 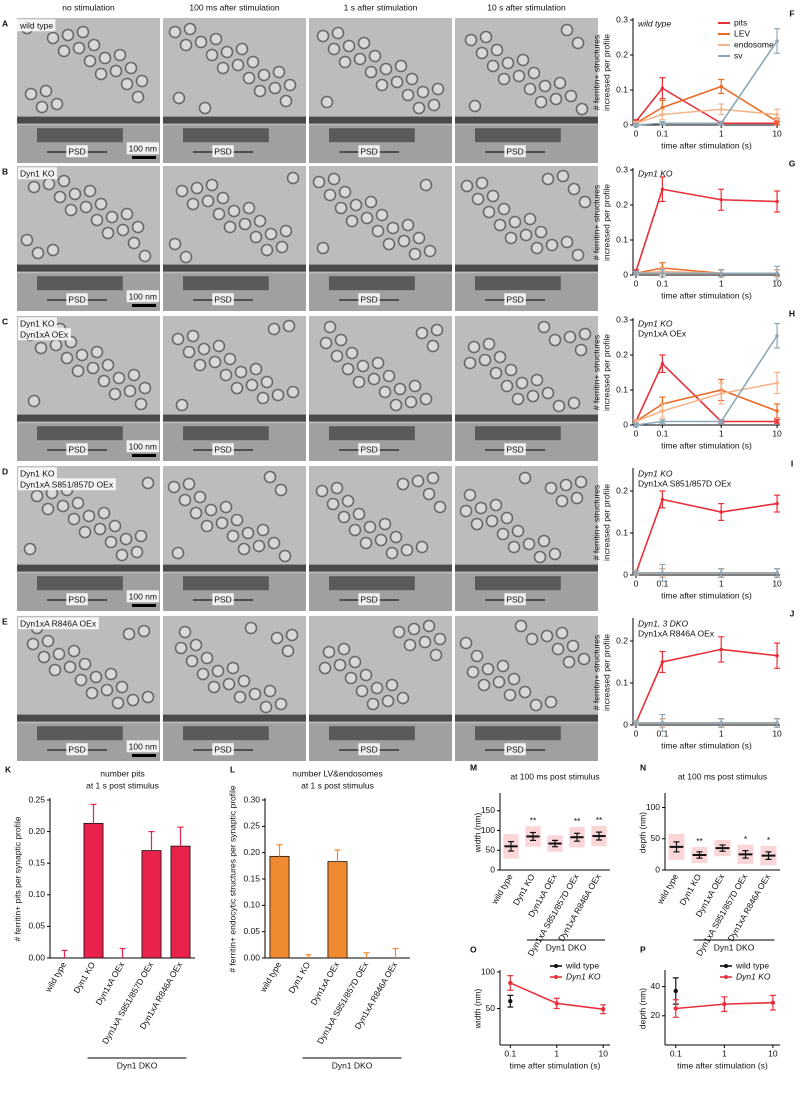 I want to click on panel-letter: G, so click(x=792, y=163).